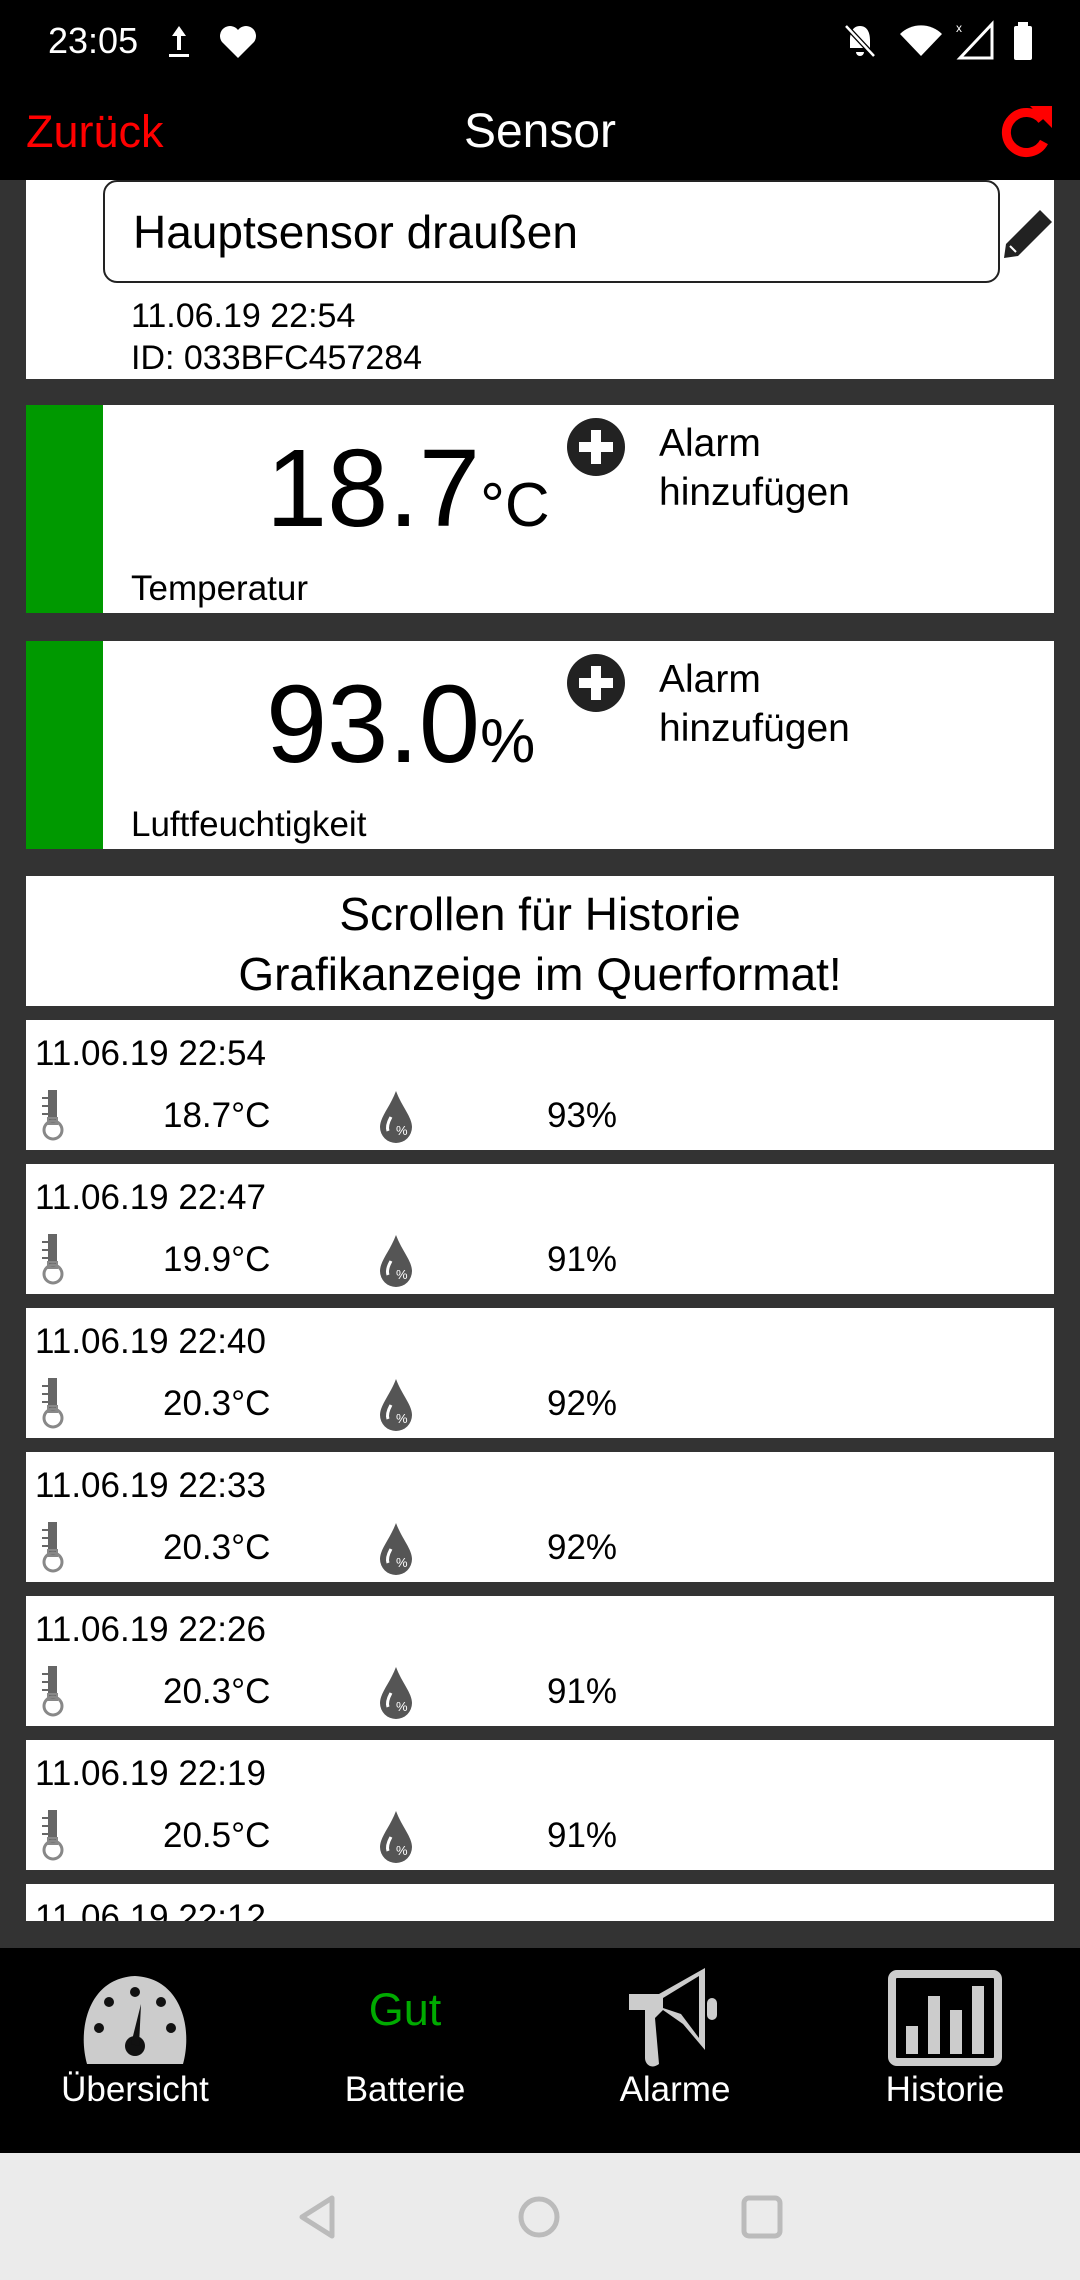 This screenshot has width=1080, height=2280. I want to click on nav-label: Übersicht, so click(135, 2089).